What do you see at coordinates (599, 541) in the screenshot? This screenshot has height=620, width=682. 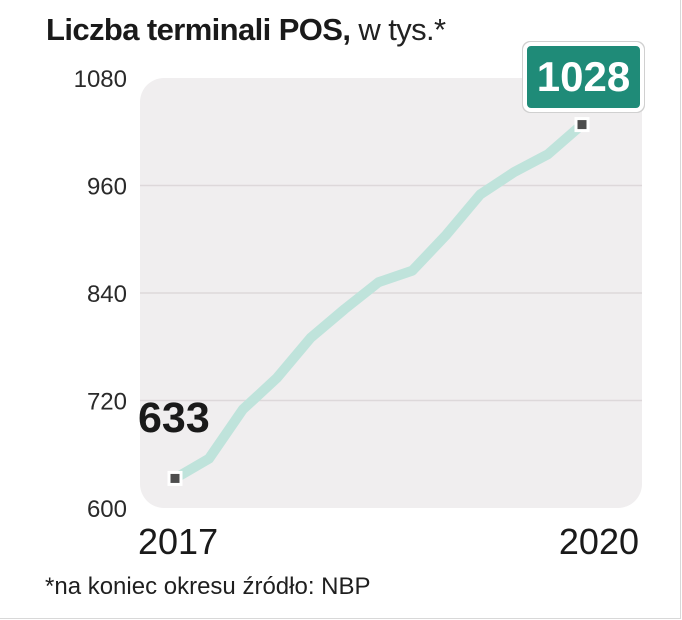 I see `x-end-label: 2020` at bounding box center [599, 541].